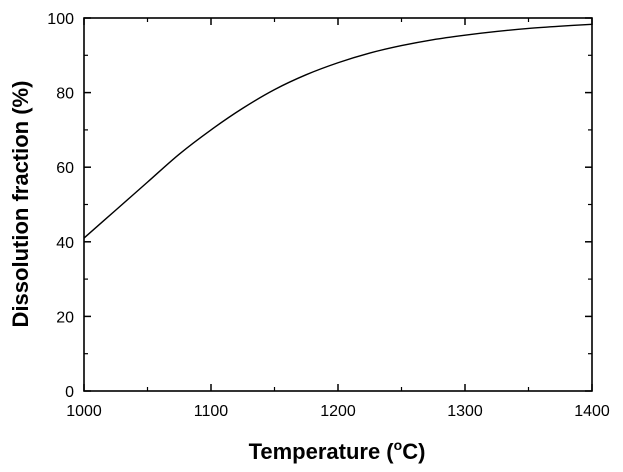 The width and height of the screenshot is (623, 472). What do you see at coordinates (65, 94) in the screenshot?
I see `y-tick-label: 80` at bounding box center [65, 94].